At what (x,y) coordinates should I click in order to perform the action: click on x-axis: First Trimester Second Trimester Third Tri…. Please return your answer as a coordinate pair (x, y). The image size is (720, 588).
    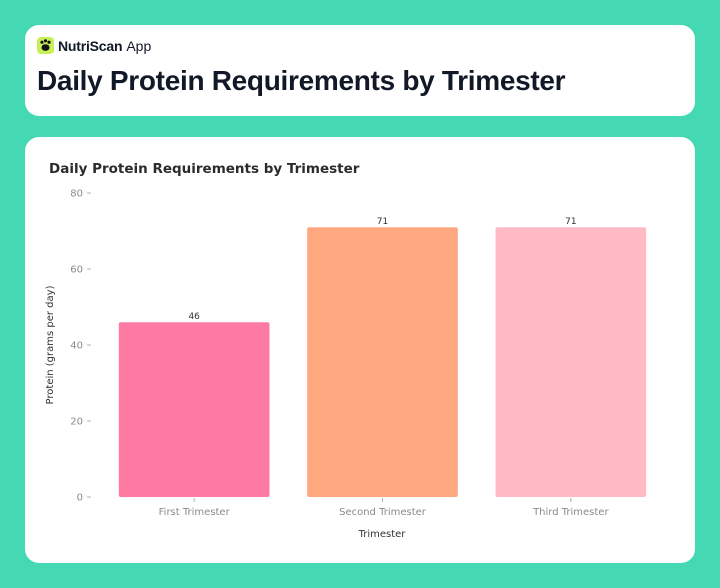
    Looking at the image, I should click on (384, 508).